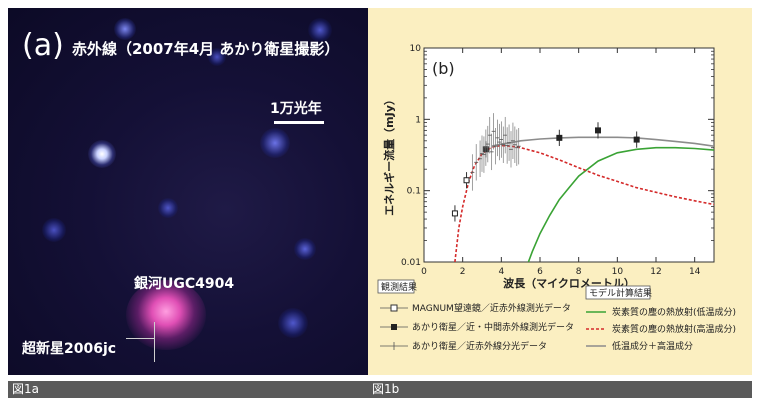 This screenshot has height=405, width=768. I want to click on x-tick-label: 0, so click(424, 272).